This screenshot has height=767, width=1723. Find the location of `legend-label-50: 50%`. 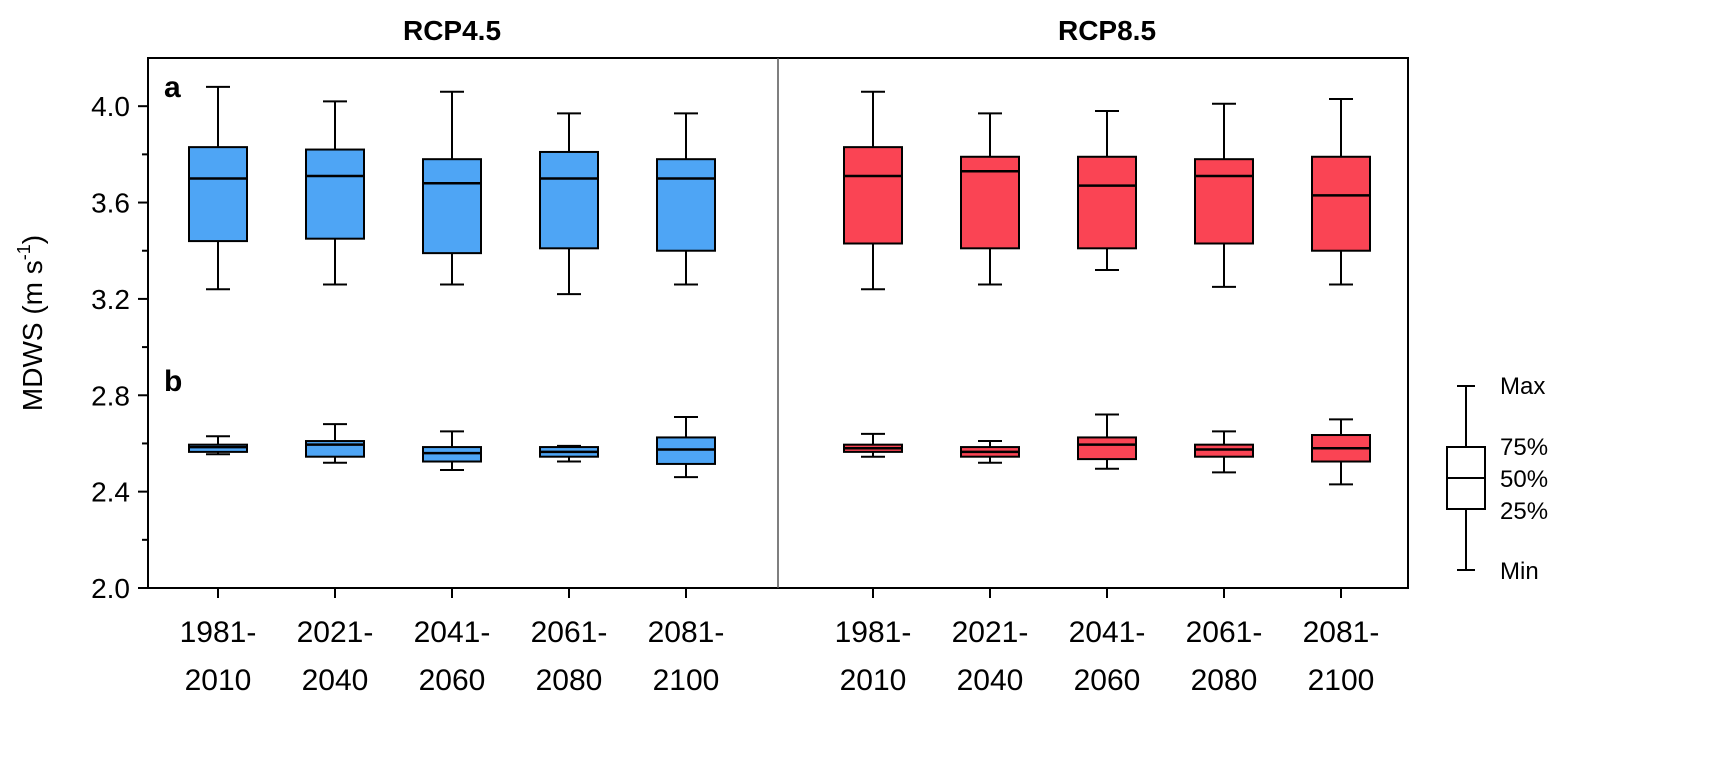

legend-label-50: 50% is located at coordinates (1524, 479).